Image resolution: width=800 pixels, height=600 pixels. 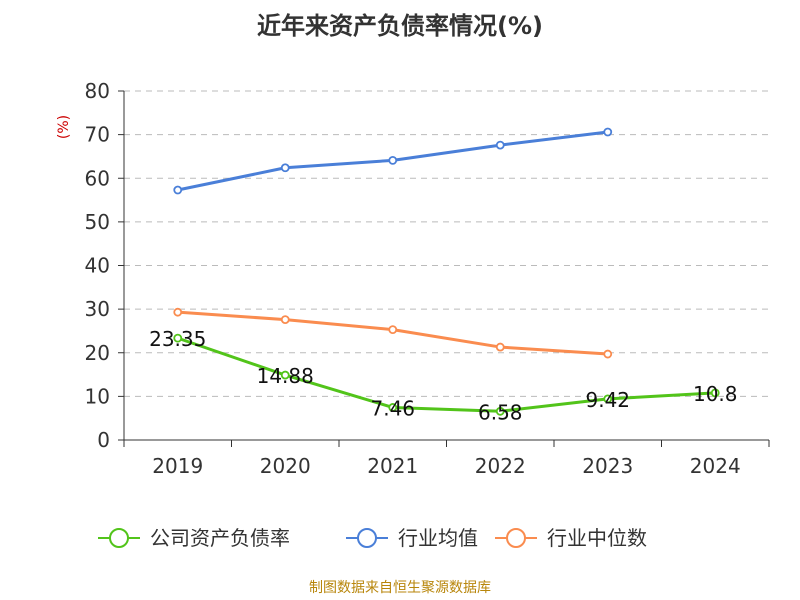 What do you see at coordinates (177, 466) in the screenshot?
I see `x-tick-label: 2019` at bounding box center [177, 466].